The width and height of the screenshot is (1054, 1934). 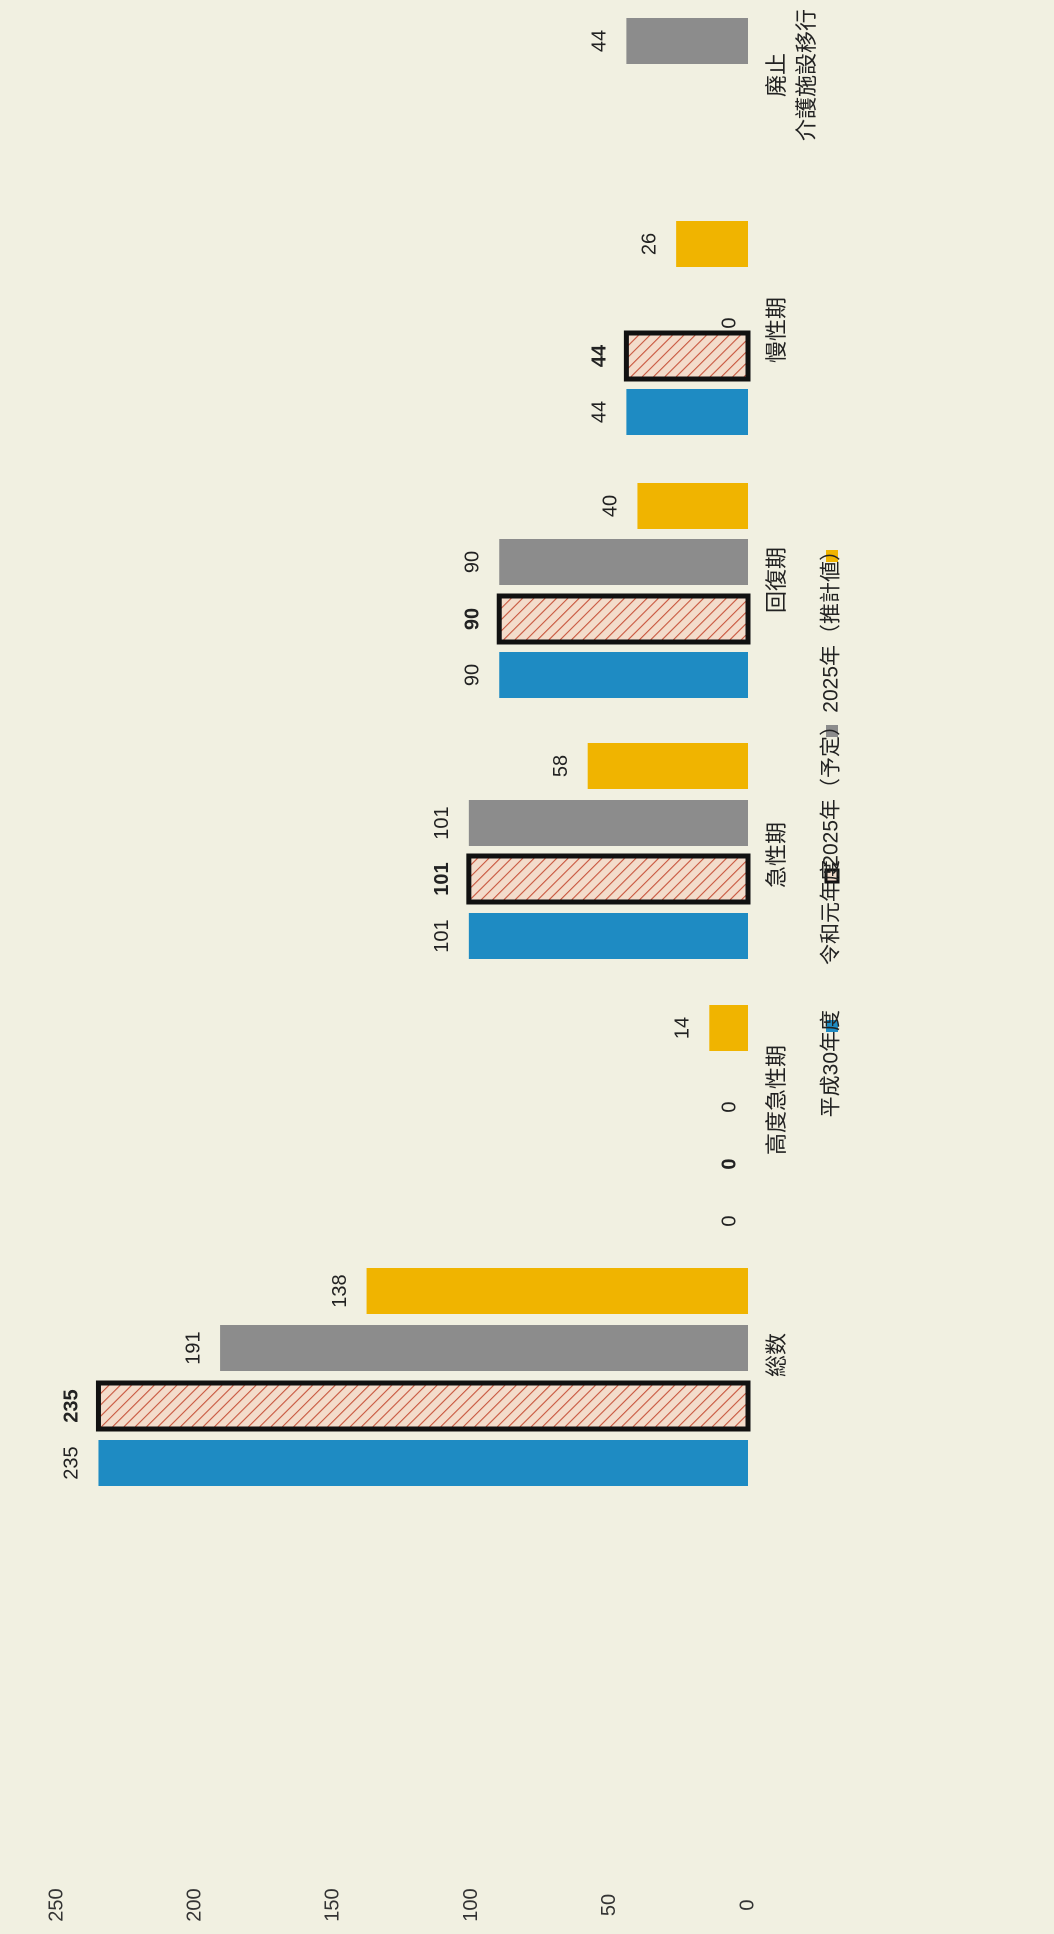 What do you see at coordinates (471, 1904) in the screenshot?
I see `axis-tick-label: 100` at bounding box center [471, 1904].